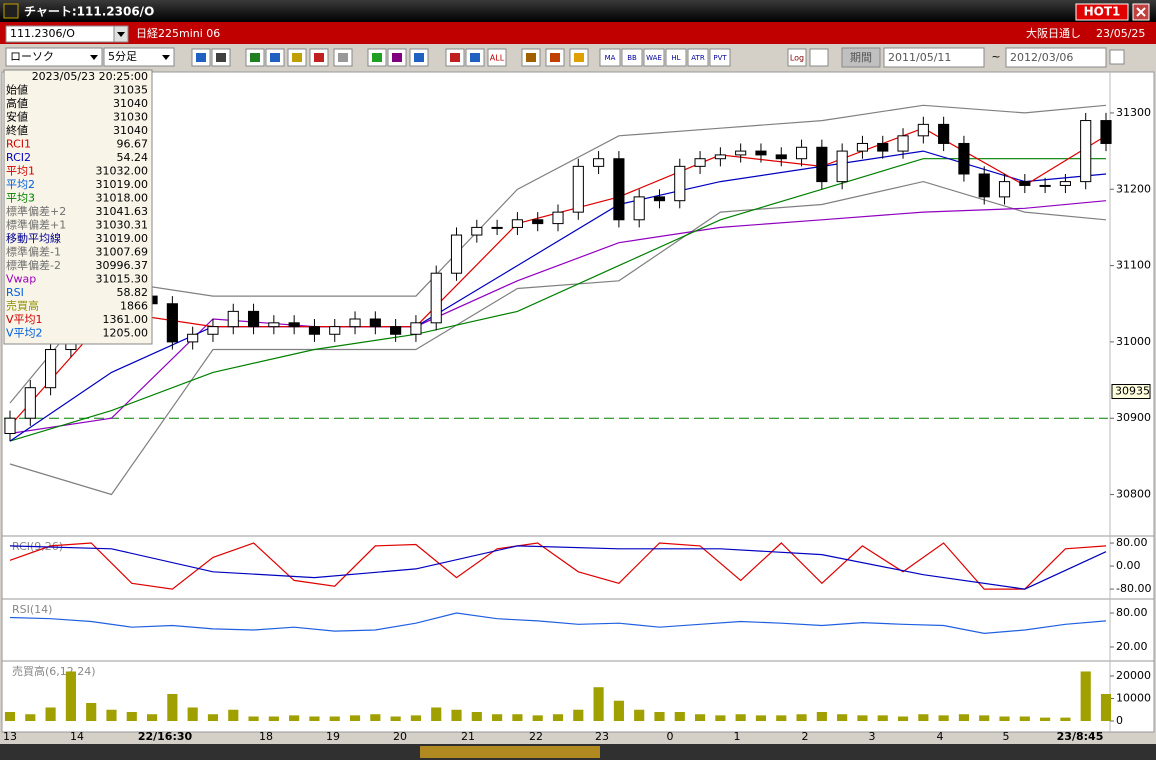 The width and height of the screenshot is (1156, 760). Describe the element at coordinates (1132, 542) in the screenshot. I see `y-tick-label: 80.00` at that location.